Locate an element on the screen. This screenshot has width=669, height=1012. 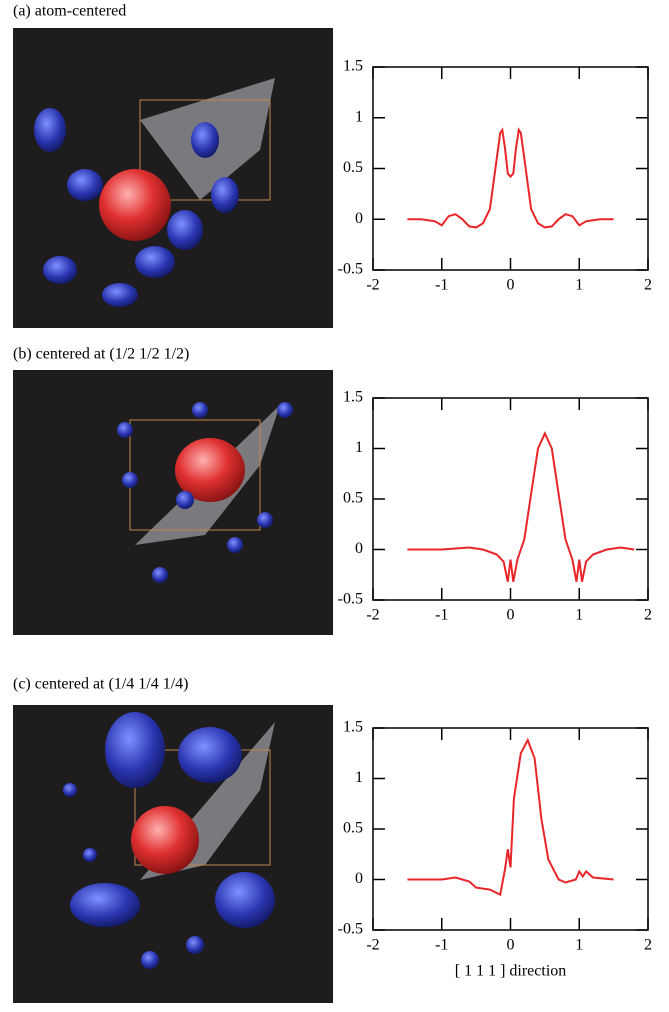
x-axis-label: [ 1 1 1 ] direction is located at coordinates (511, 971).